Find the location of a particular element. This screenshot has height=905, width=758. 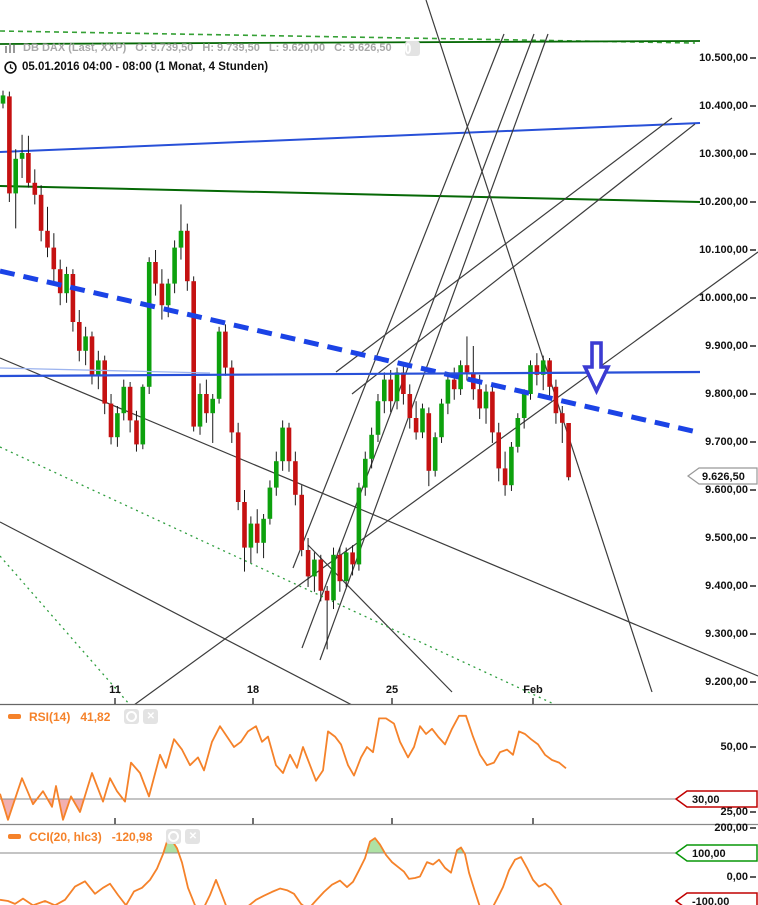

price-axis-label: 10.500,00 is located at coordinates (723, 58).